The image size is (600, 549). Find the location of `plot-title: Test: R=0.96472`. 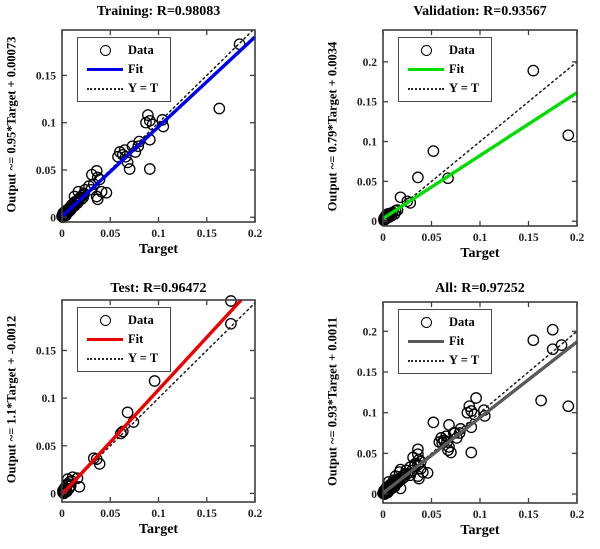

plot-title: Test: R=0.96472 is located at coordinates (158, 288).